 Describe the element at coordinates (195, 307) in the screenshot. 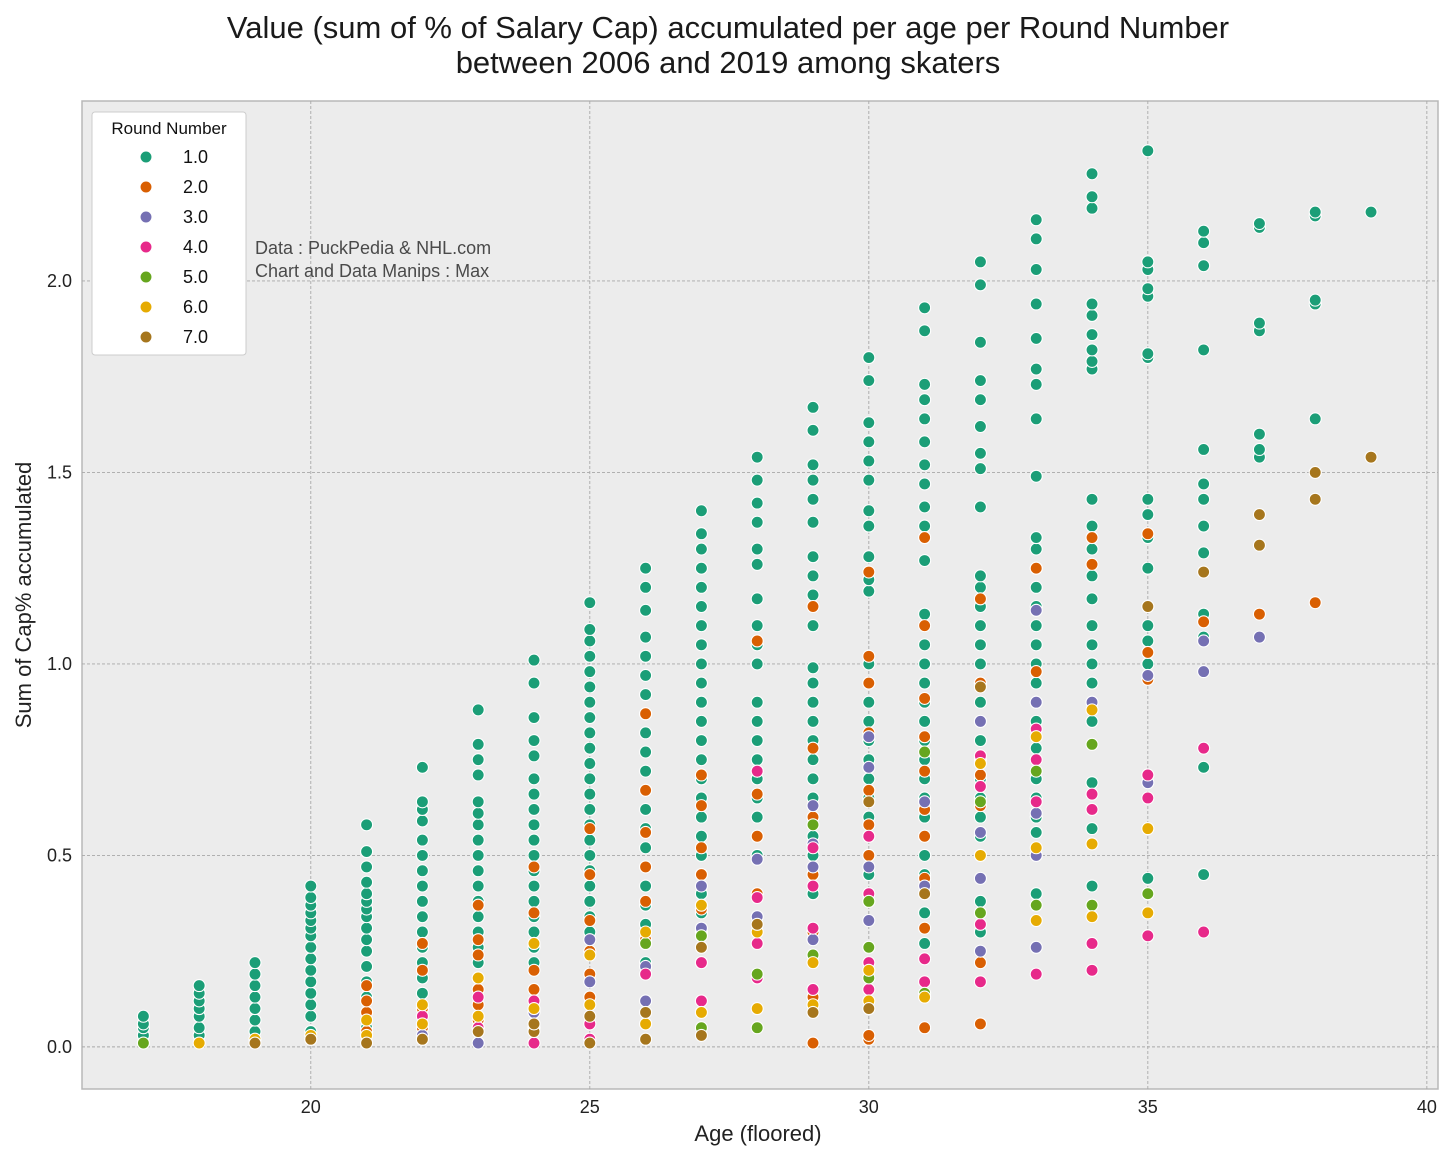

I see `legend-label: 6.0` at that location.